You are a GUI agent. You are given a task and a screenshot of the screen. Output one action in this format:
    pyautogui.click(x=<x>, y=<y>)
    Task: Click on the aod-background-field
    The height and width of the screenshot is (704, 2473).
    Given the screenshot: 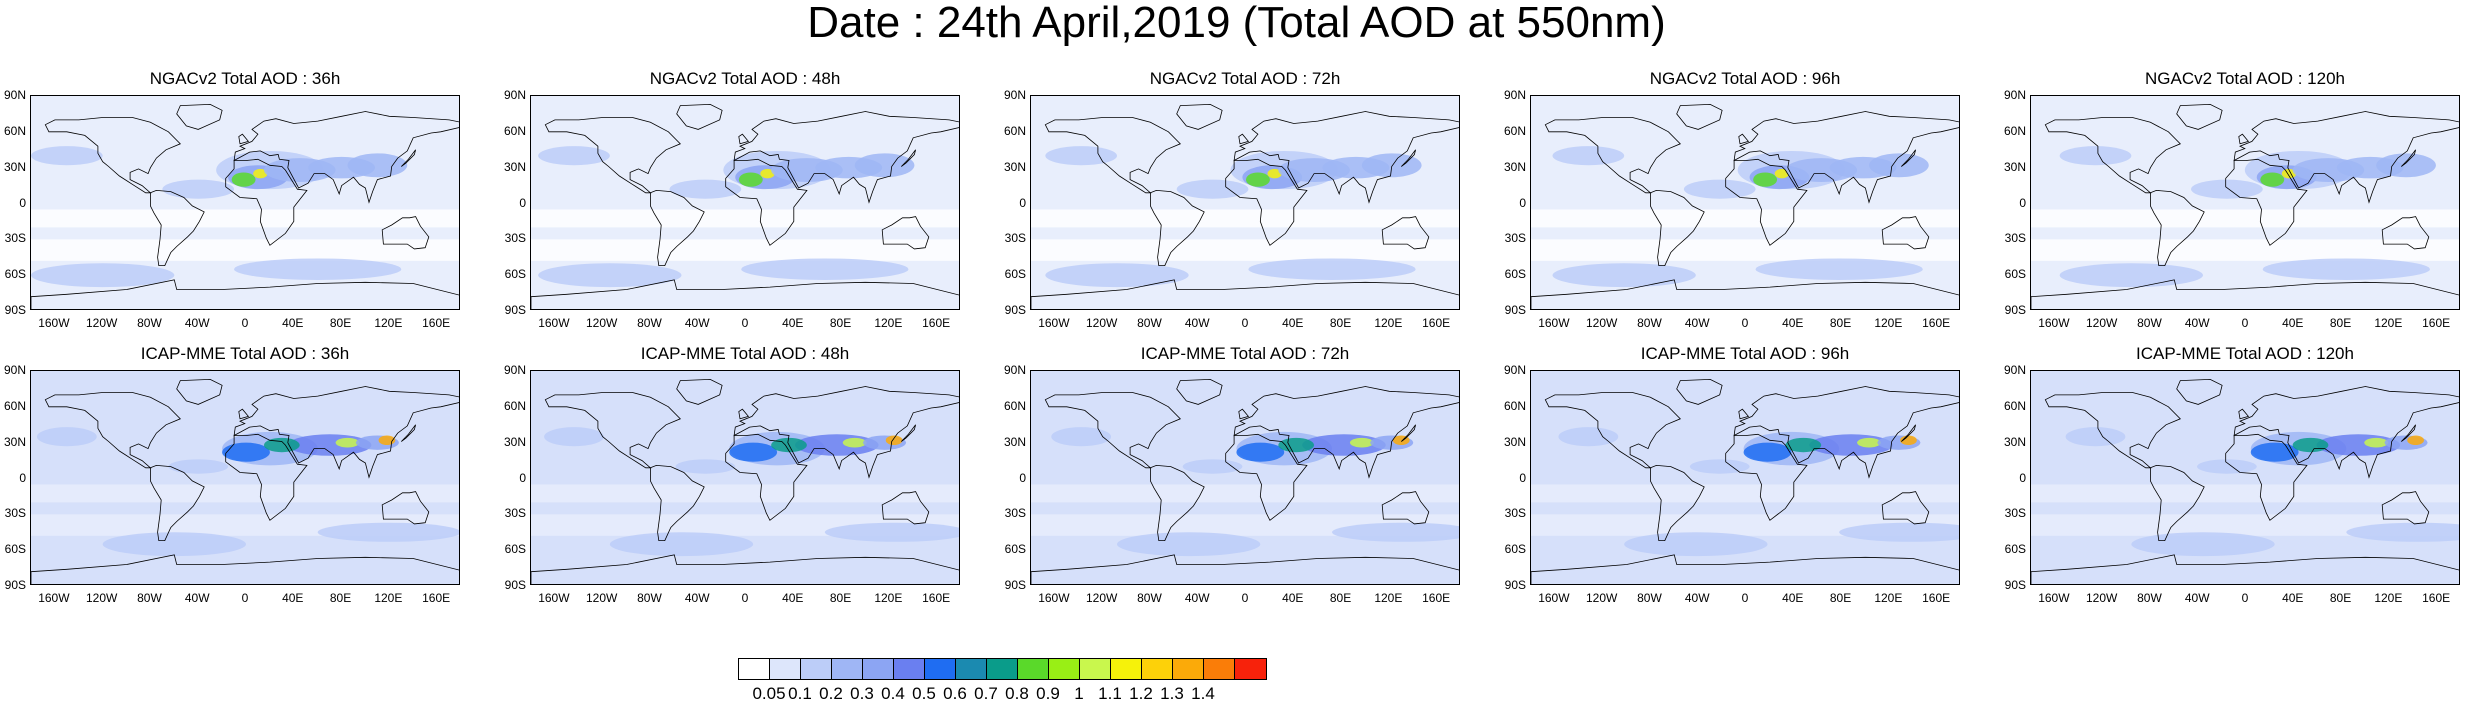 What is the action you would take?
    pyautogui.click(x=245, y=477)
    